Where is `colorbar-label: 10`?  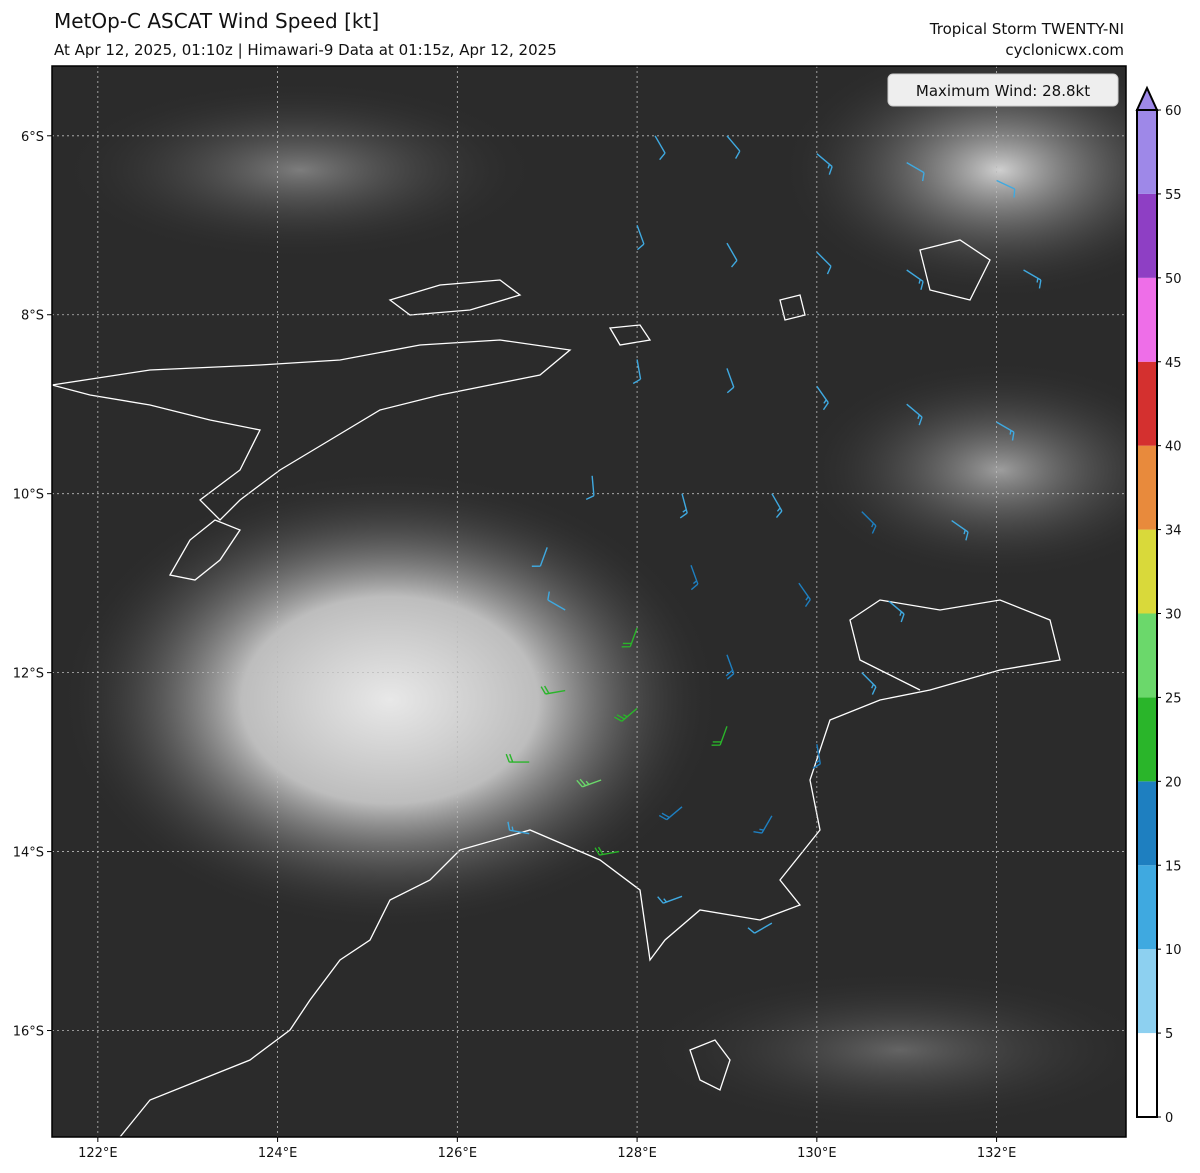 colorbar-label: 10 is located at coordinates (1173, 950).